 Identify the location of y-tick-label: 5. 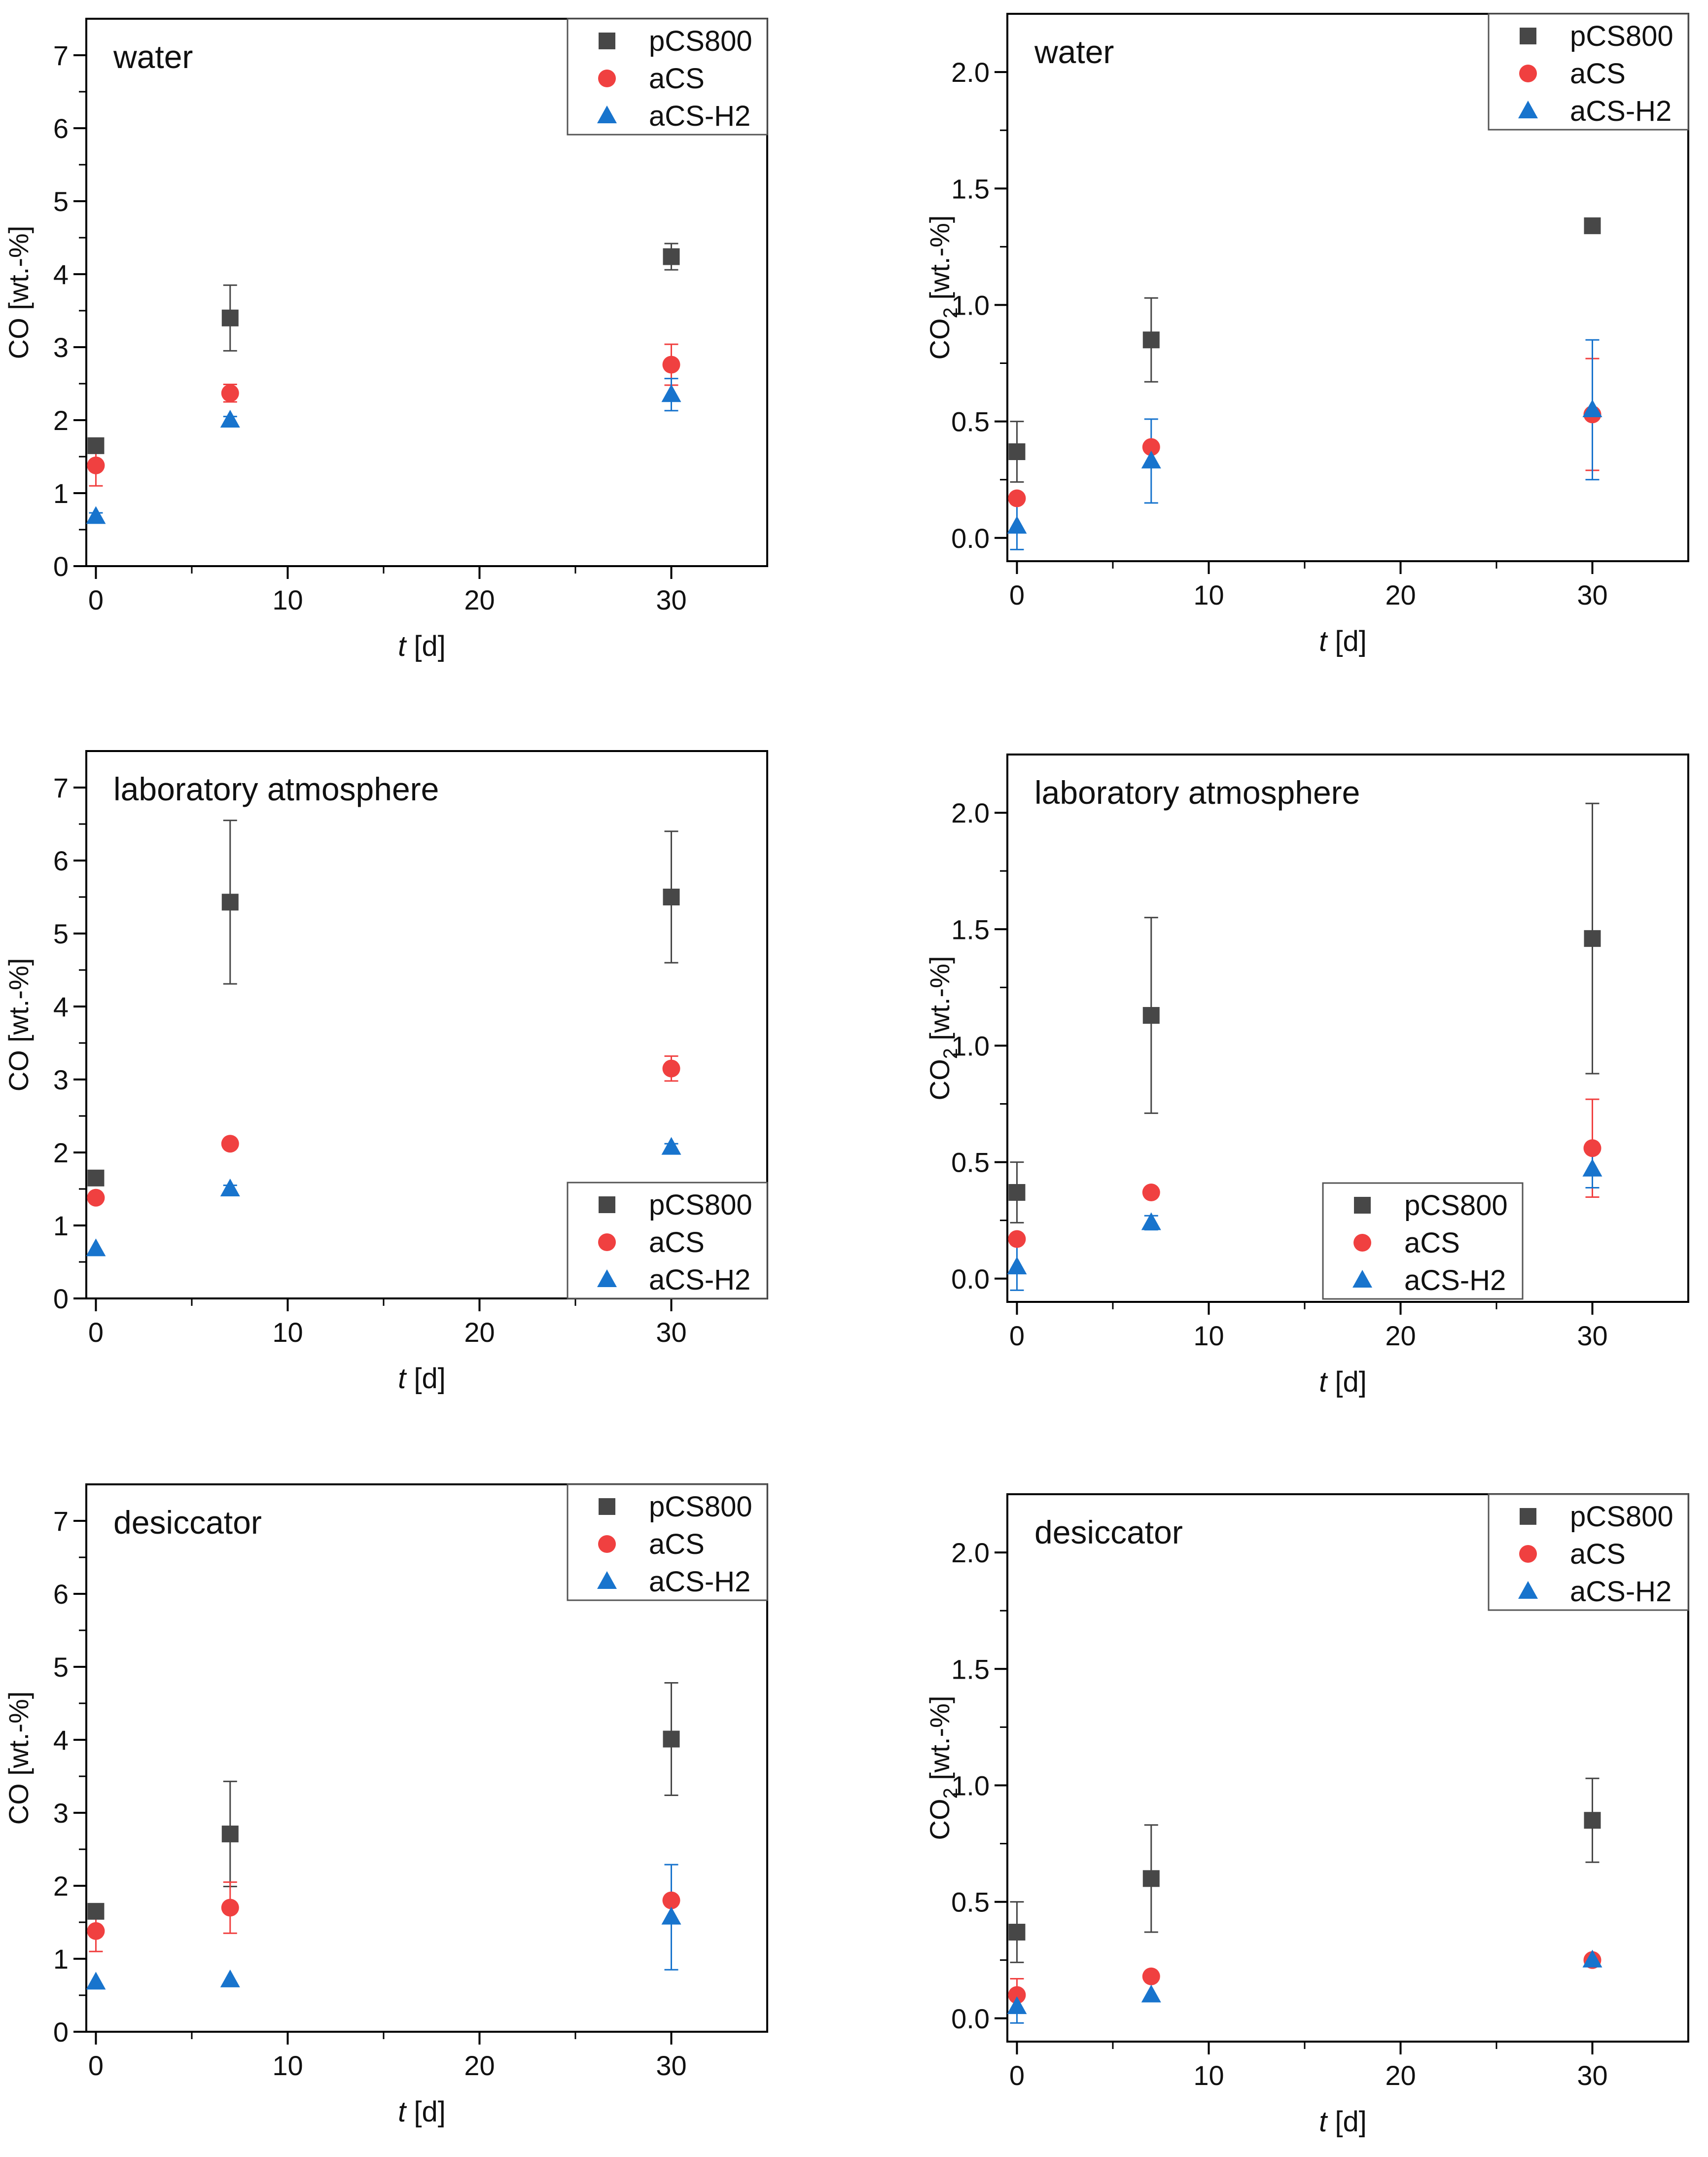
(61, 1667).